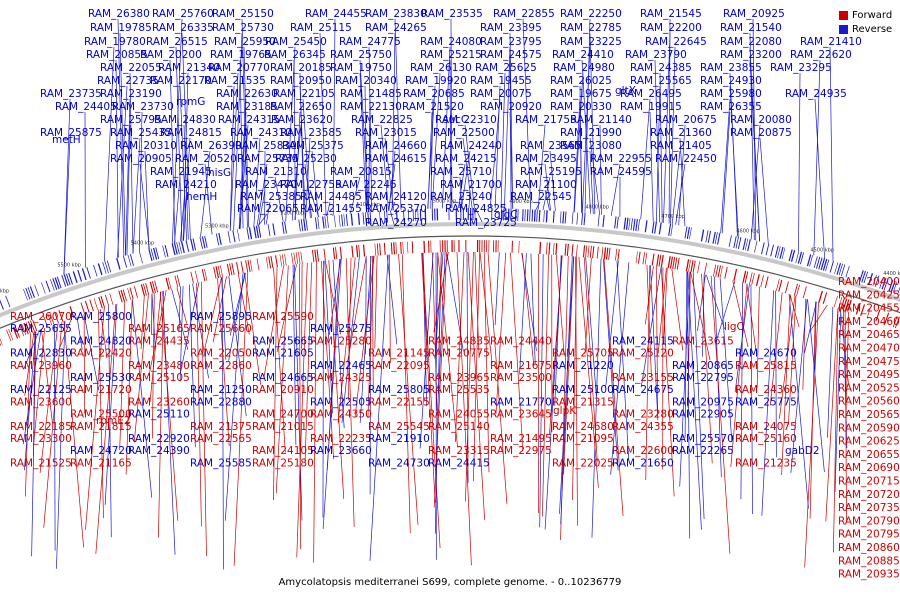 The image size is (900, 600). What do you see at coordinates (869, 535) in the screenshot?
I see `forward-gene-label: RAM_20795` at bounding box center [869, 535].